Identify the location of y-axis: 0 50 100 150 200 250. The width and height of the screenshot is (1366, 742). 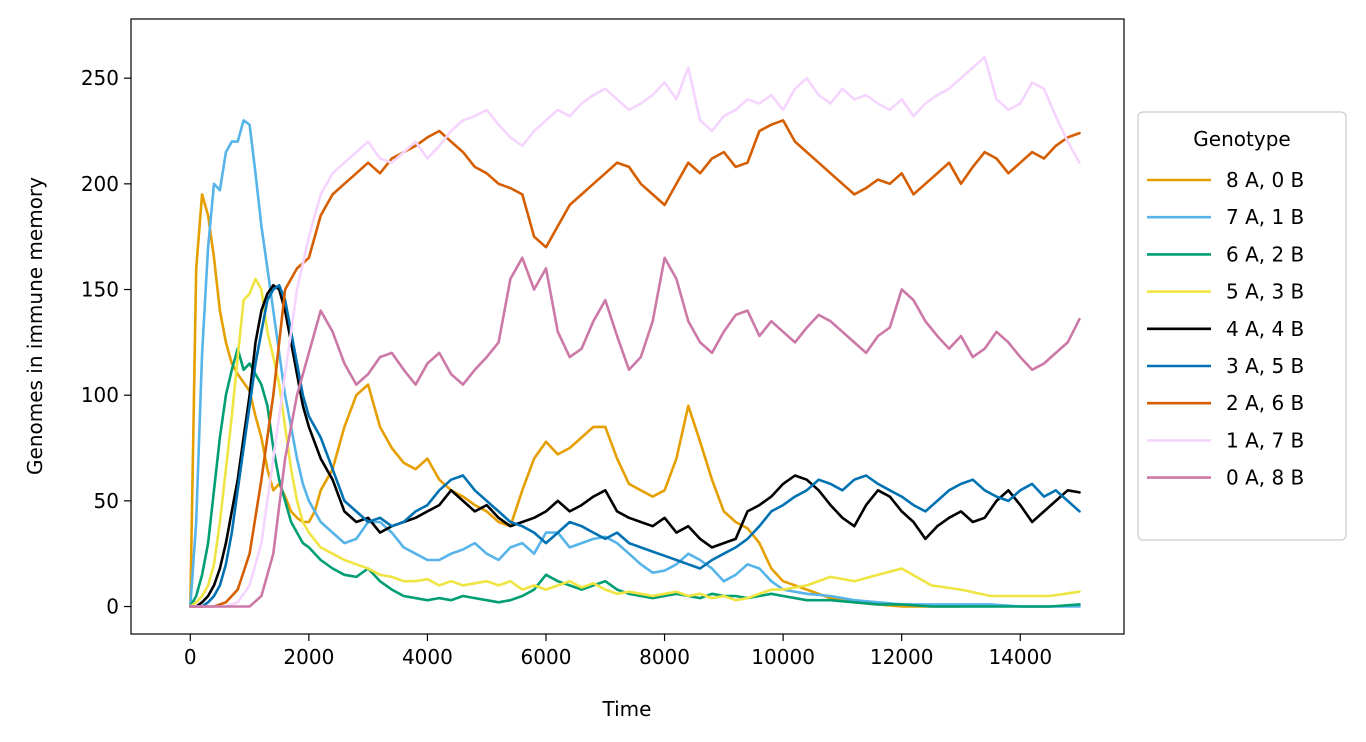
(106, 342).